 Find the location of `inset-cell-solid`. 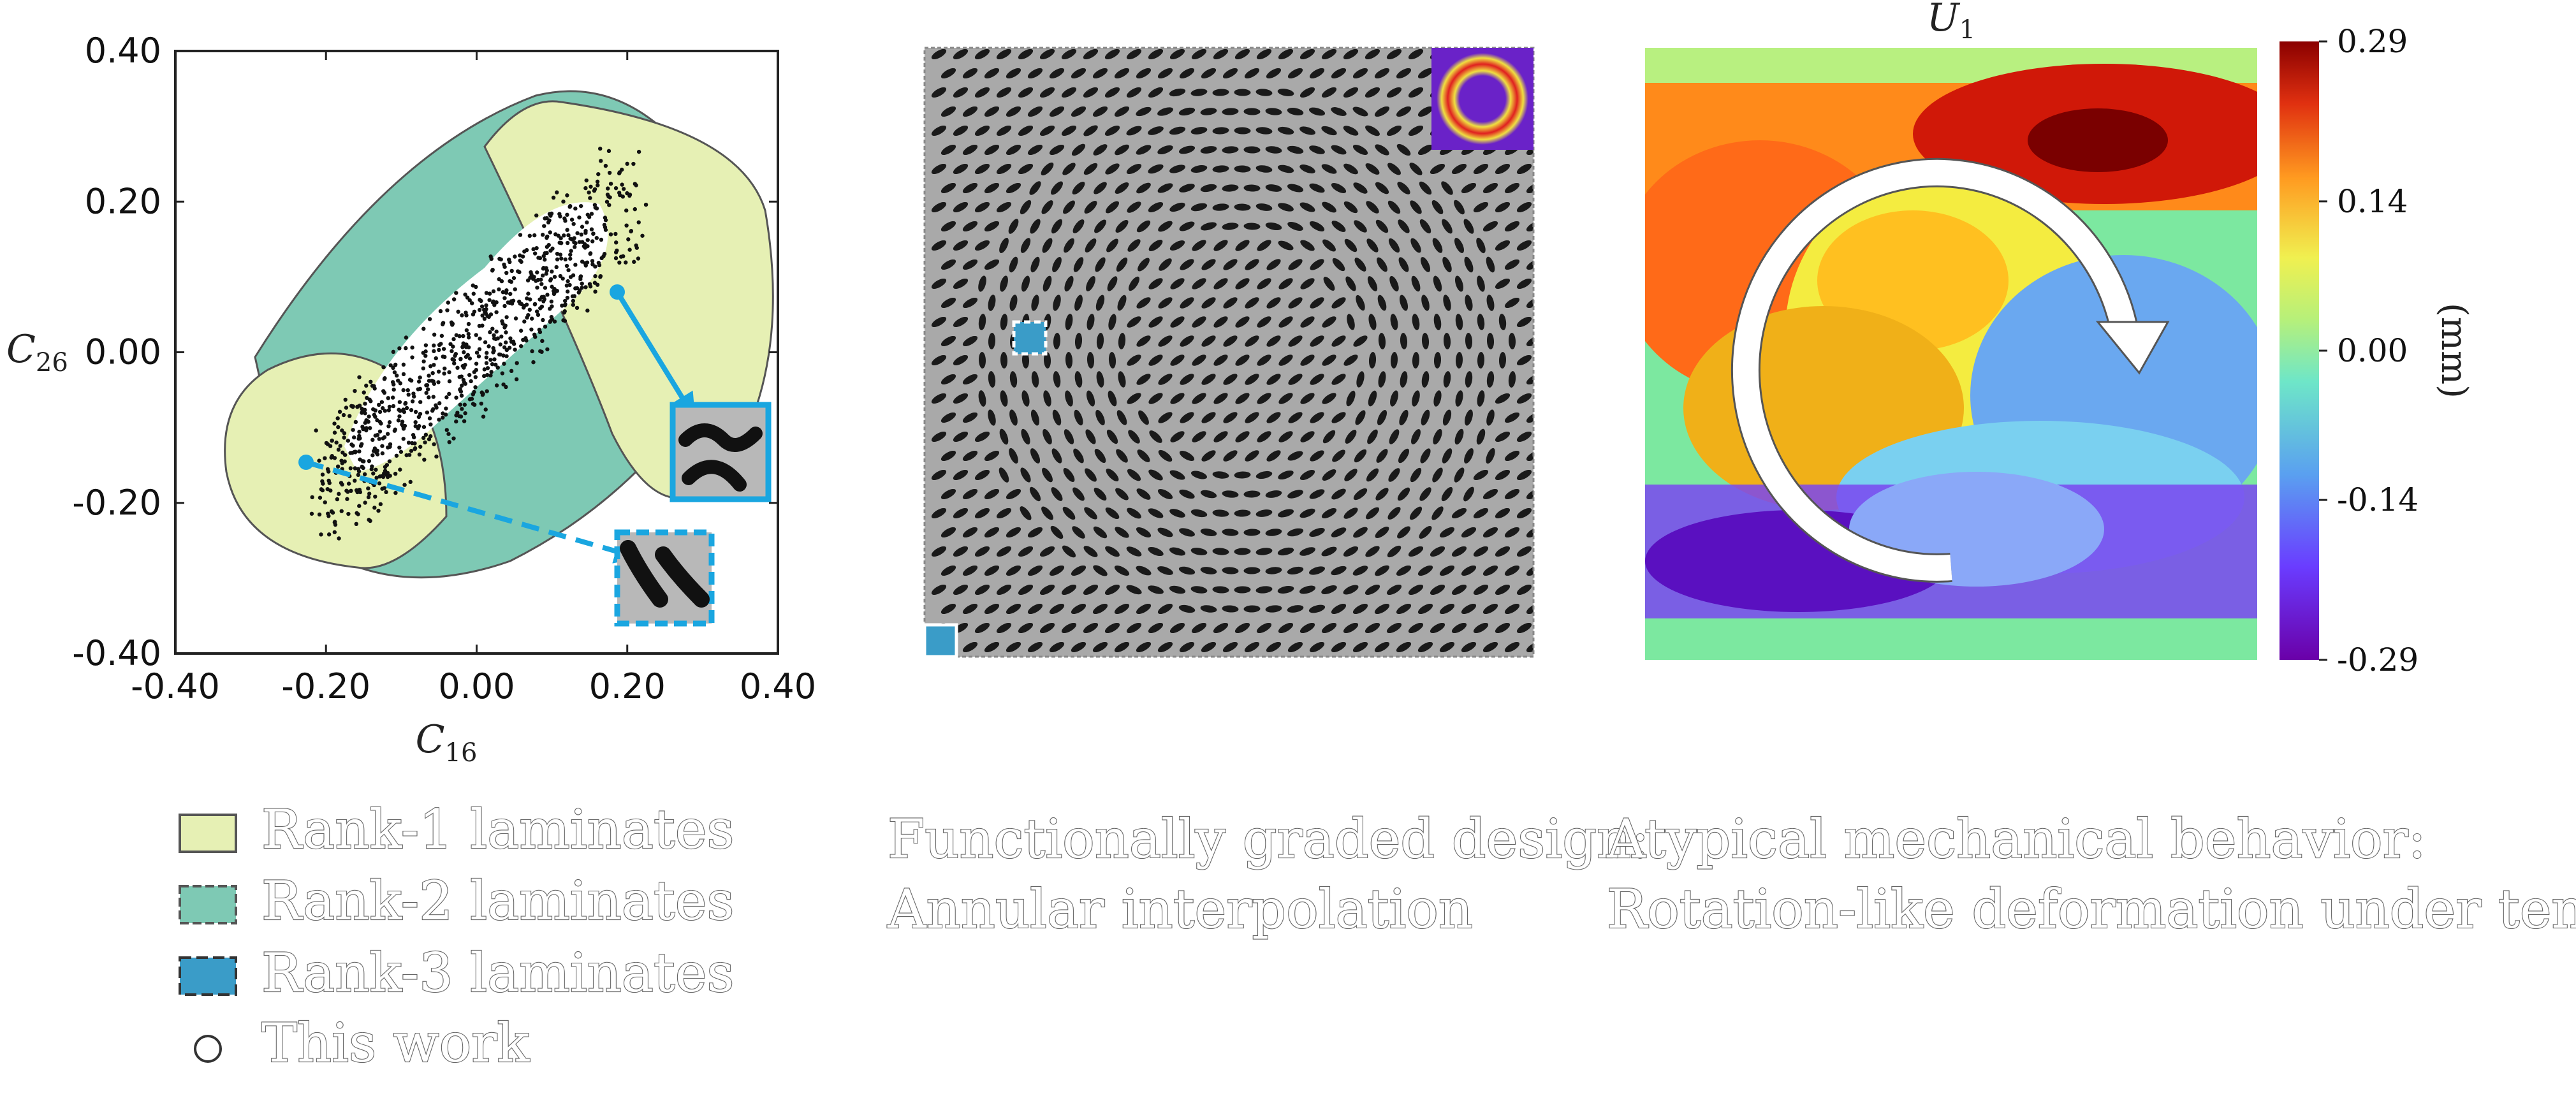

inset-cell-solid is located at coordinates (721, 452).